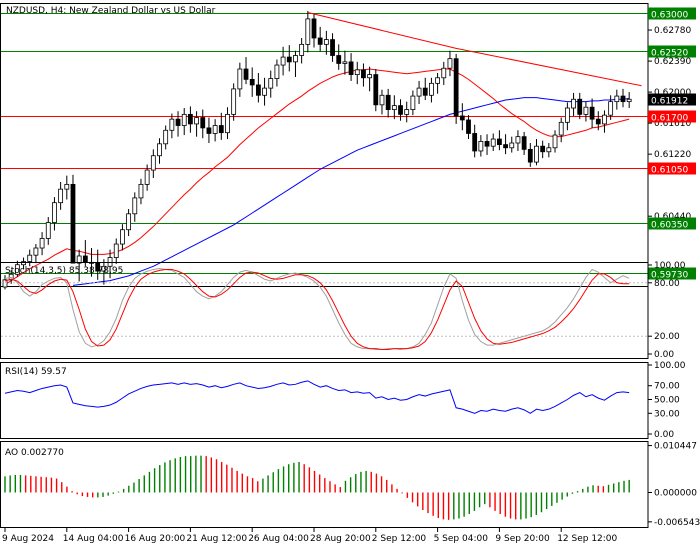 The height and width of the screenshot is (550, 700). Describe the element at coordinates (28, 539) in the screenshot. I see `time-tick-label: 9 Aug 2024` at that location.